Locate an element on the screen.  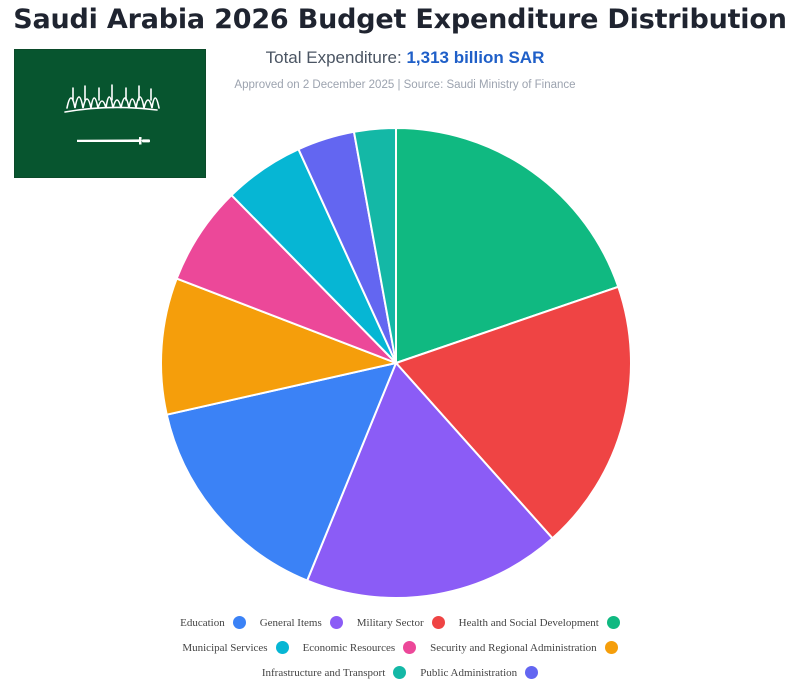
legend-item: General Items is located at coordinates (301, 622).